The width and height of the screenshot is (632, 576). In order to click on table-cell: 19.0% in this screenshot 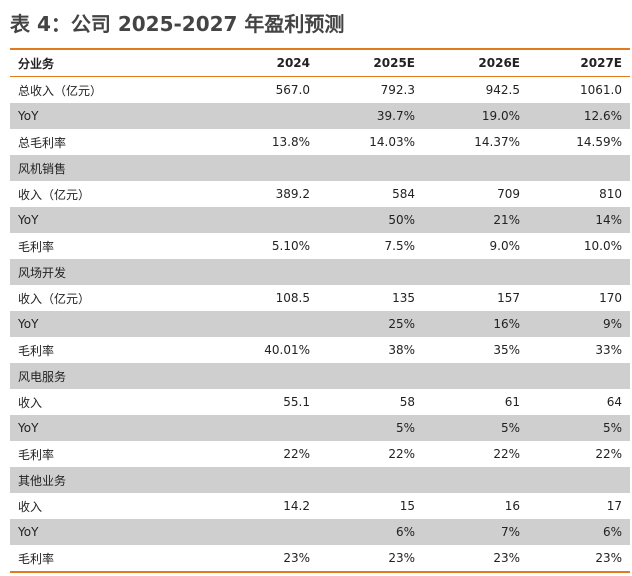, I will do `click(500, 116)`.